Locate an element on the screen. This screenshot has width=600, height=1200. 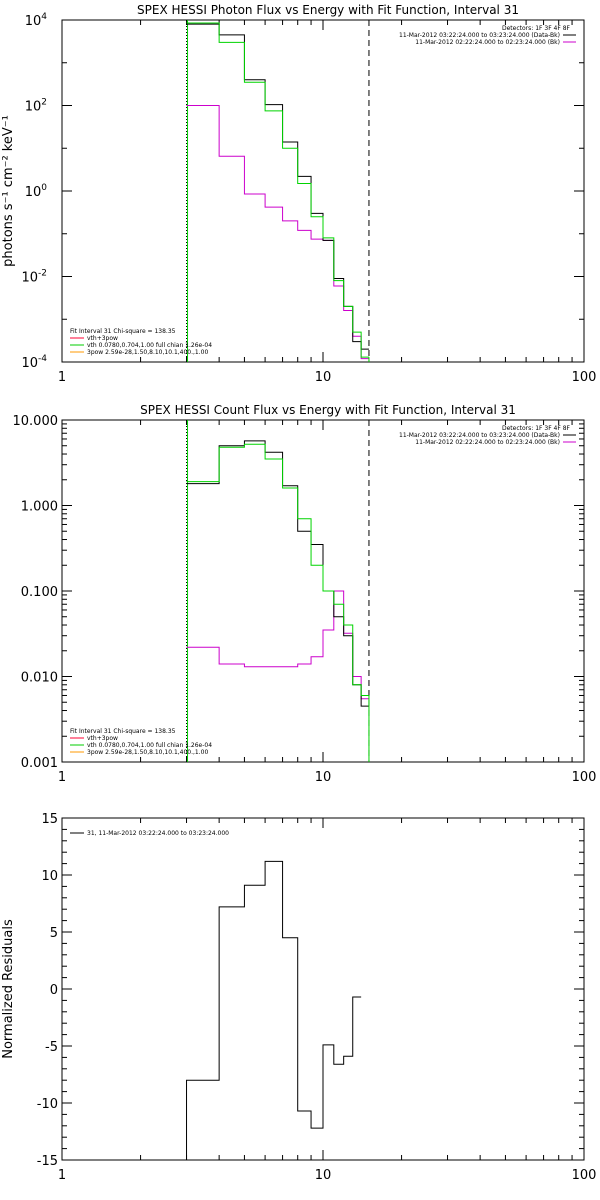
photon-flux-y-tick-label: 10⁴ is located at coordinates (36, 20).